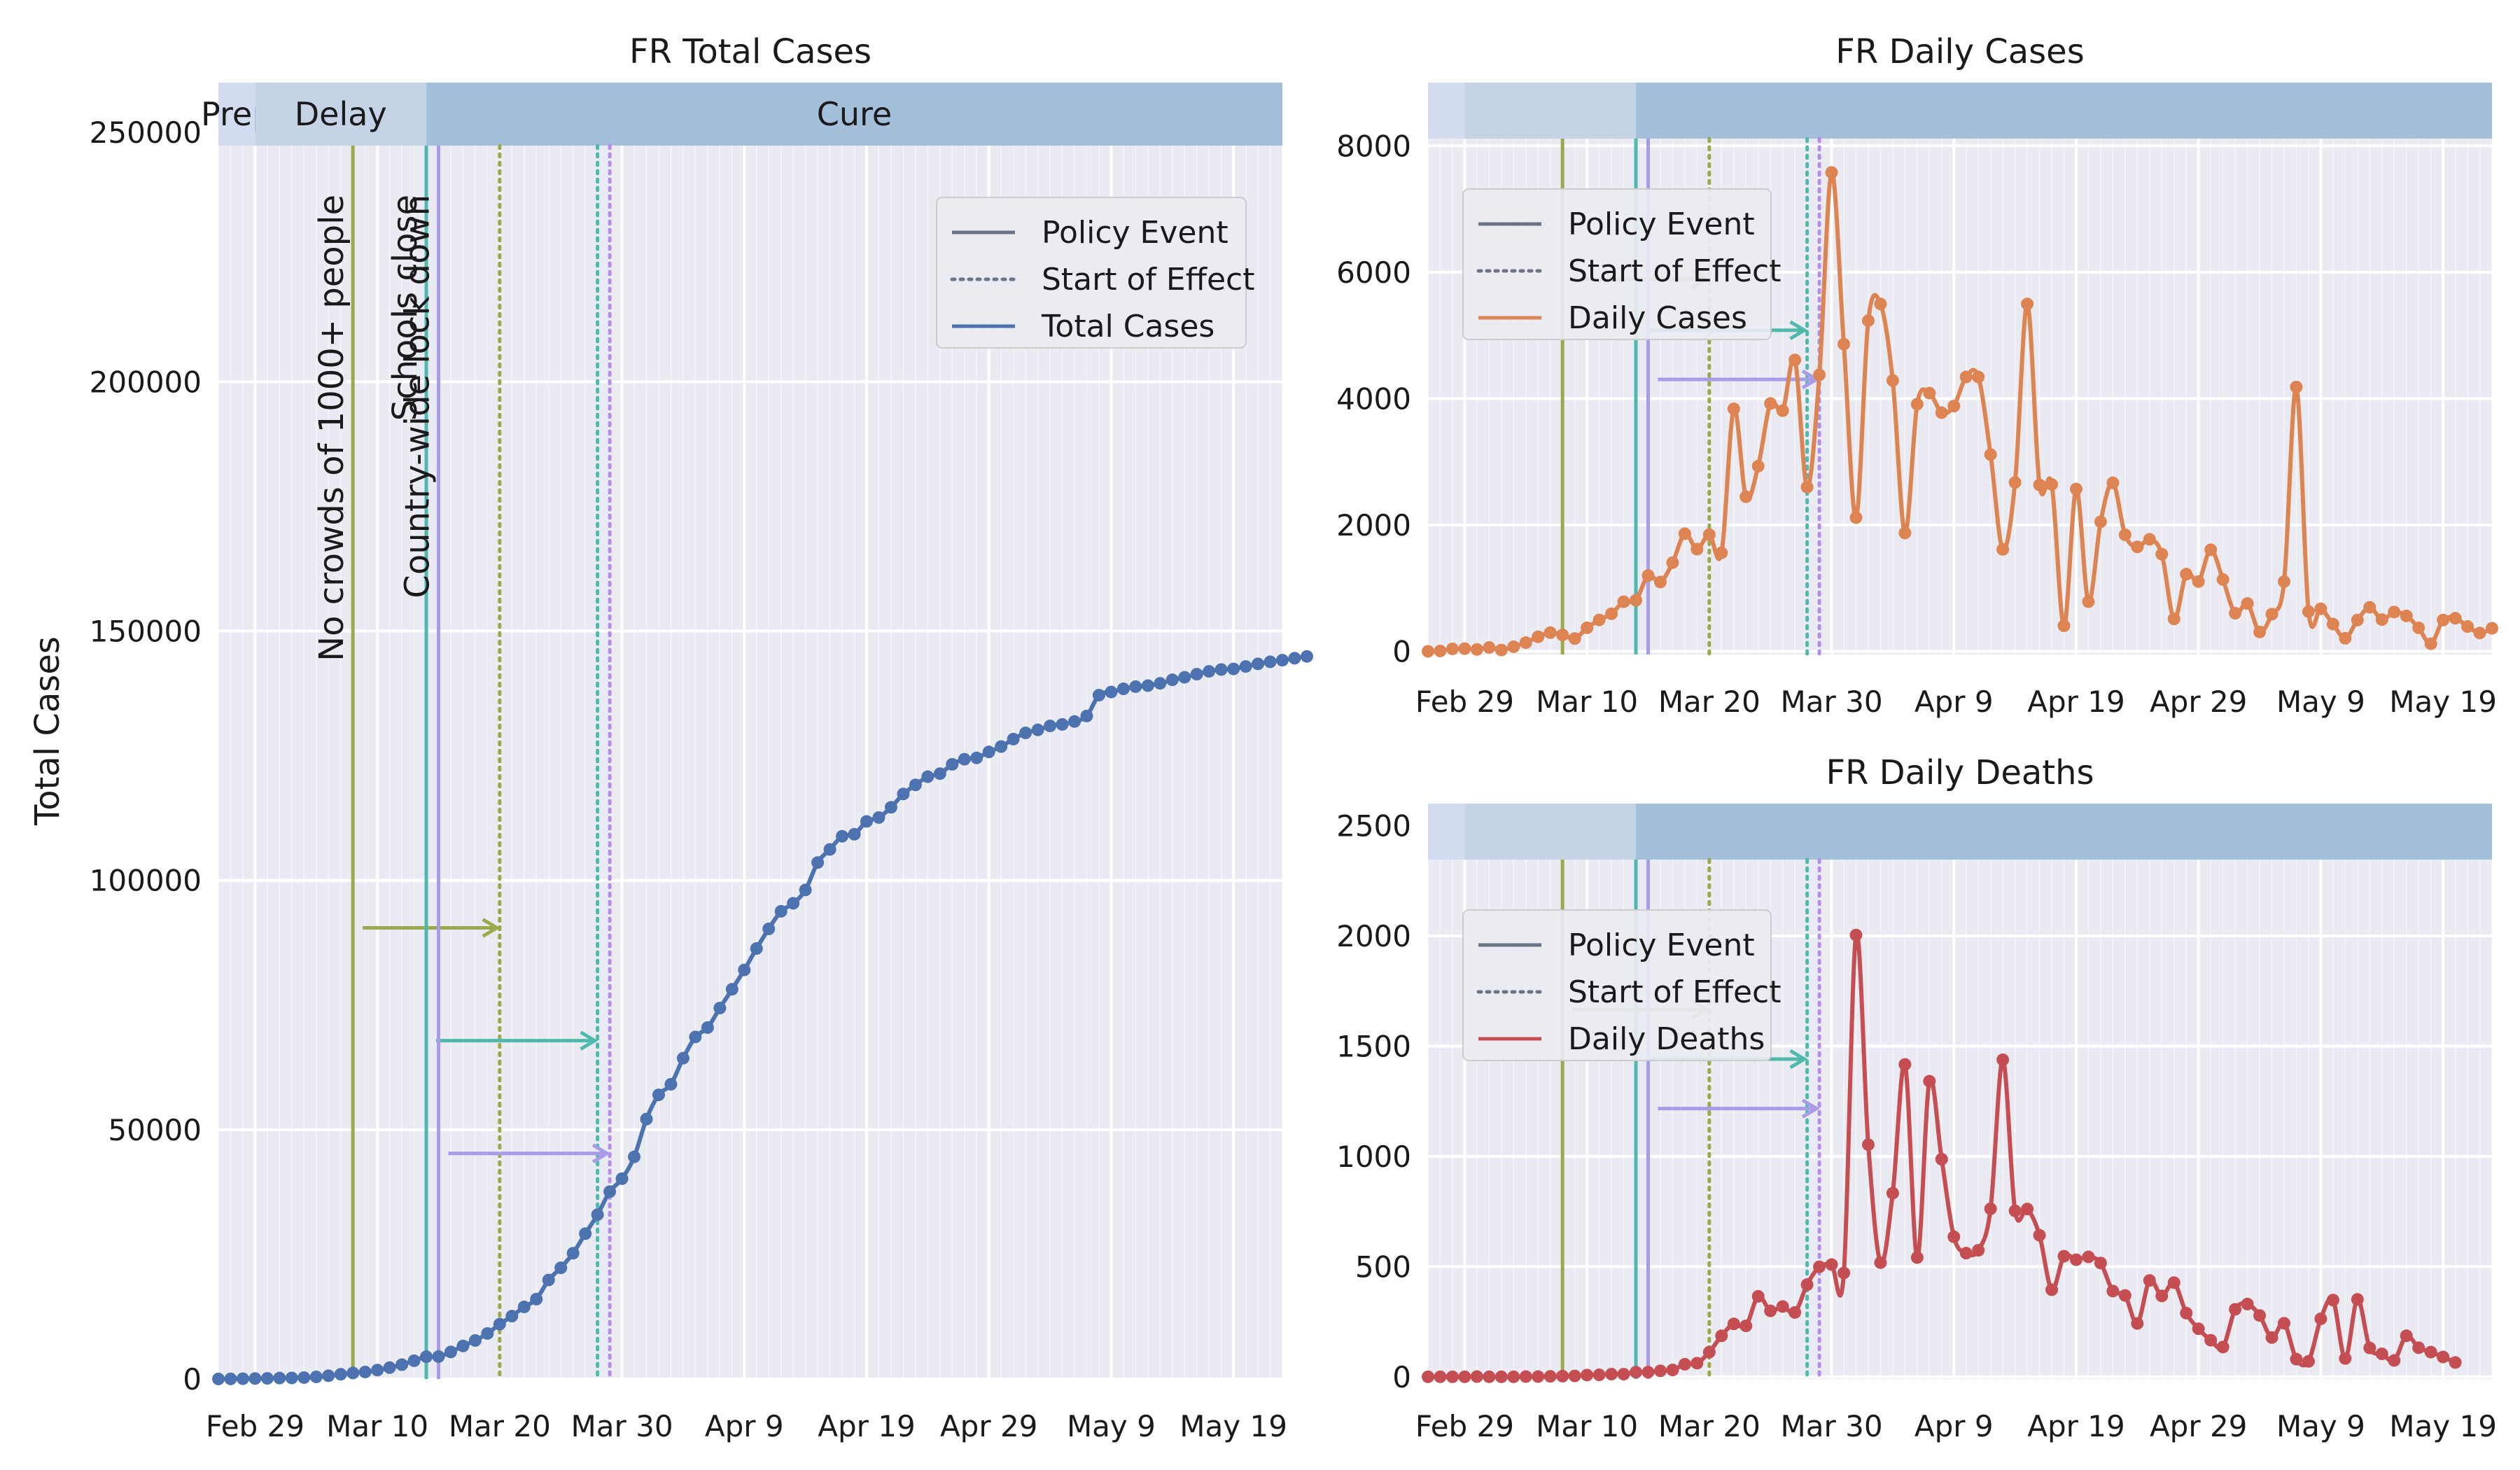  I want to click on legend-box, so click(1091, 273).